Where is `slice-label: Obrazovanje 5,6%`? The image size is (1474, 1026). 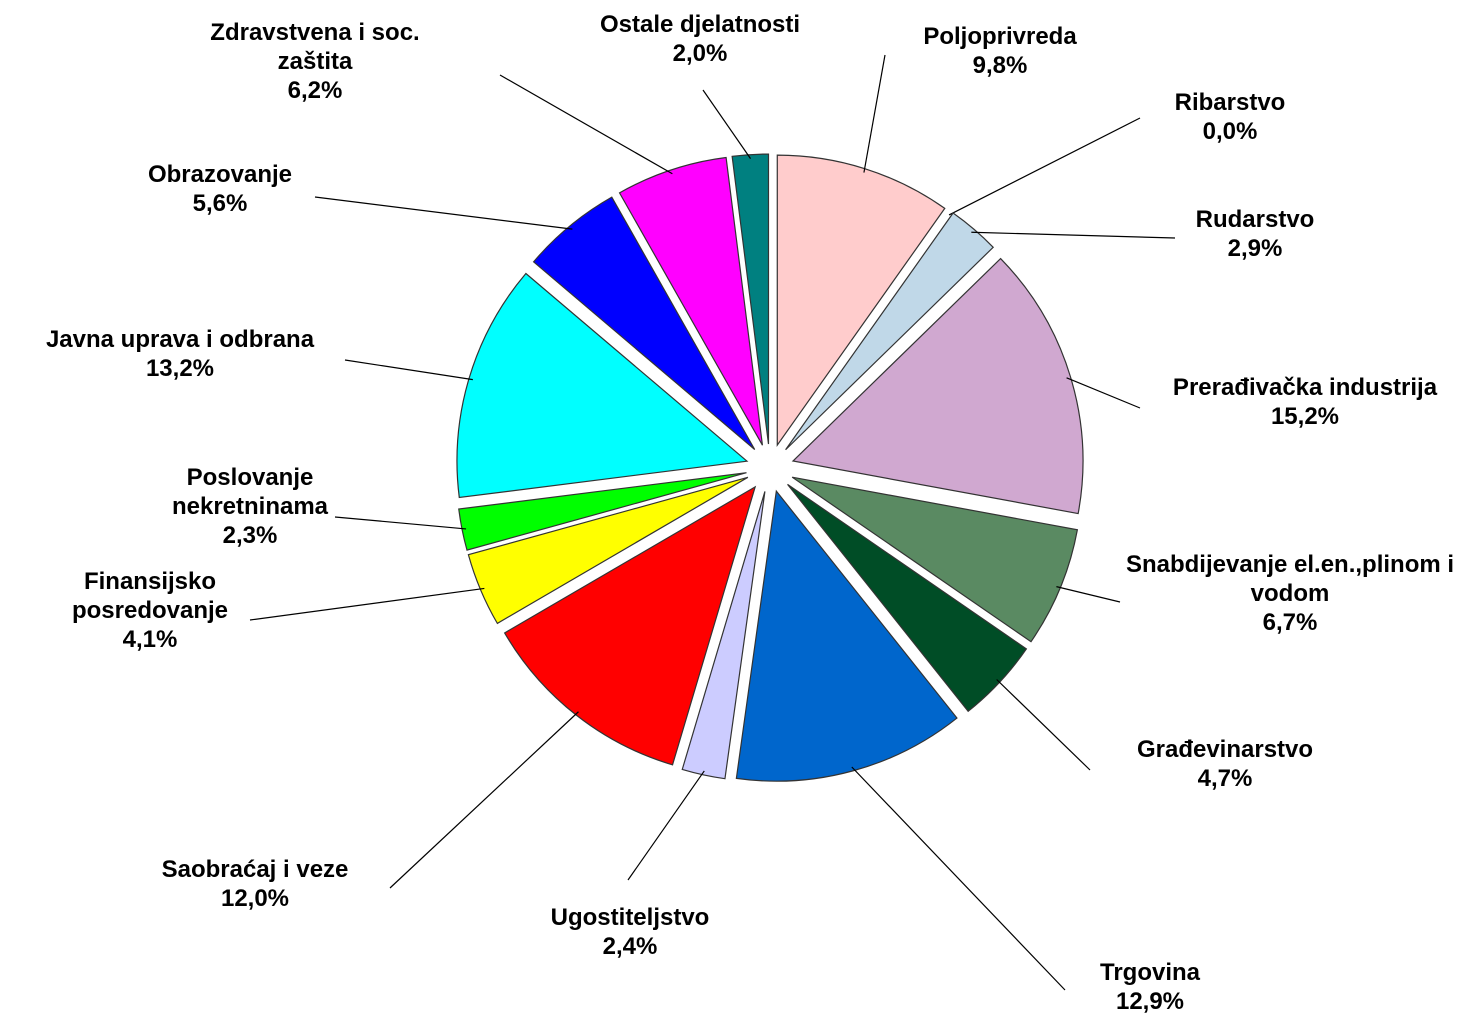
slice-label: Obrazovanje 5,6% is located at coordinates (220, 189).